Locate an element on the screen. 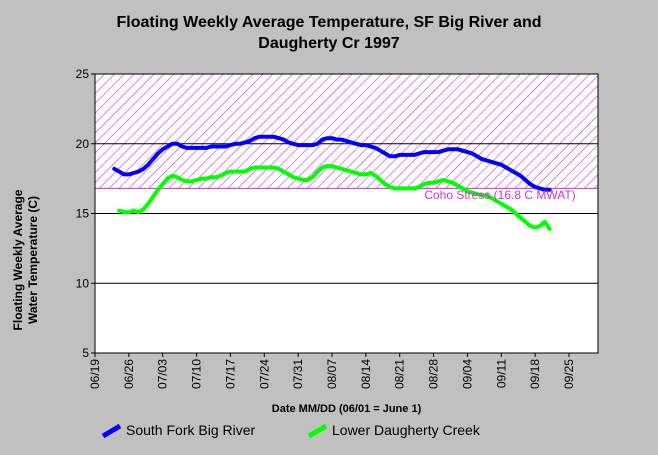 This screenshot has width=658, height=455. legend-label-daugherty: Lower Daugherty Creek is located at coordinates (406, 430).